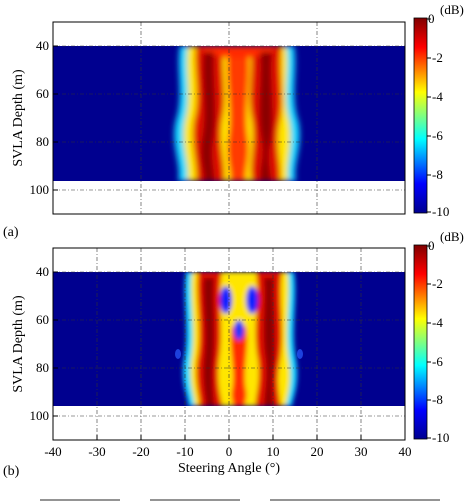 The height and width of the screenshot is (504, 474). Describe the element at coordinates (52, 451) in the screenshot. I see `panel-b-xtick-label: -40` at that location.